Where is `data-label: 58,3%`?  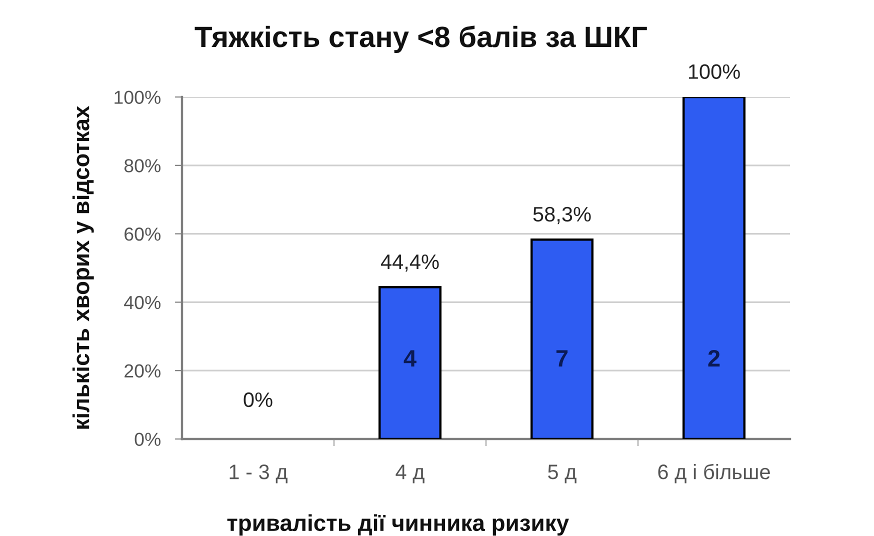
data-label: 58,3% is located at coordinates (562, 215).